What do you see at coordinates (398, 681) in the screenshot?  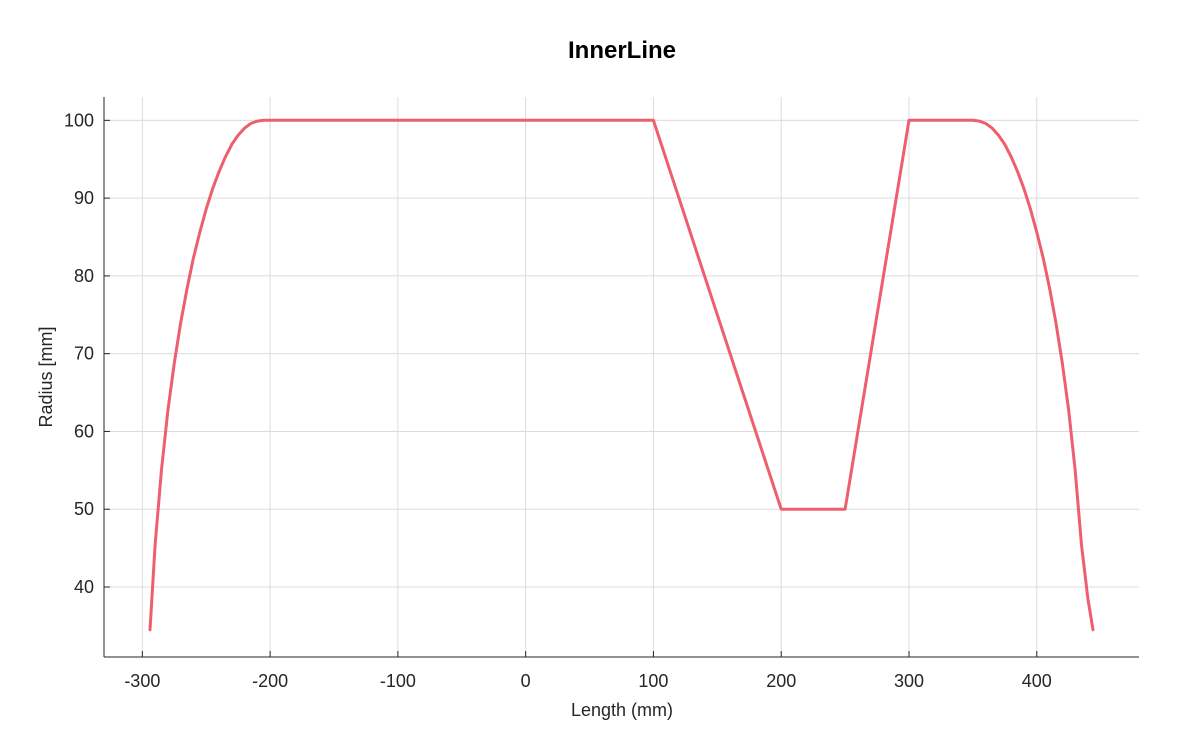 I see `x-tick-label: -100` at bounding box center [398, 681].